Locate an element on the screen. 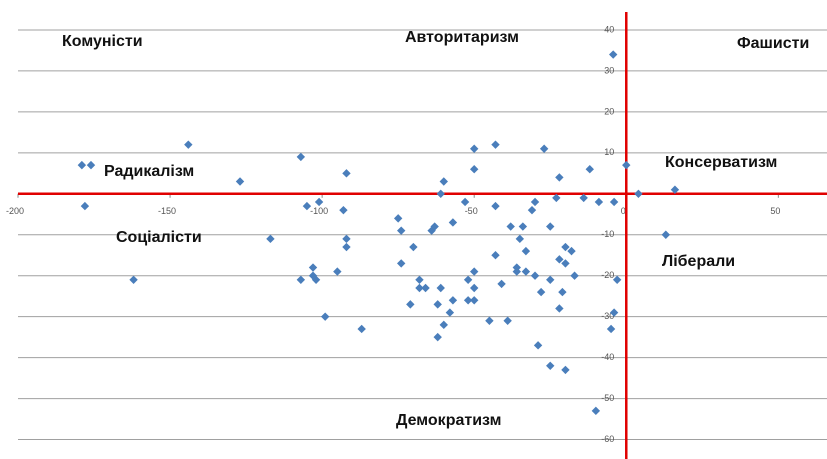  y-tick-label: -50 is located at coordinates (607, 398).